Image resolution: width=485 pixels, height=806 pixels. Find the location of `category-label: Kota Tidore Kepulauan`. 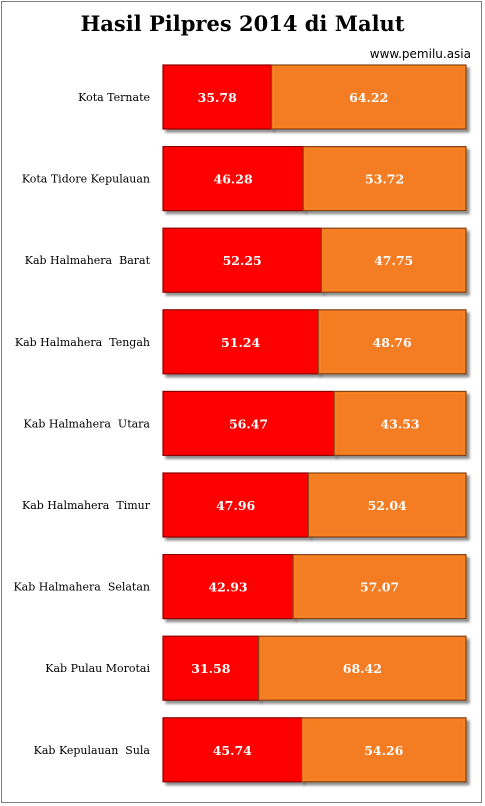

category-label: Kota Tidore Kepulauan is located at coordinates (86, 179).